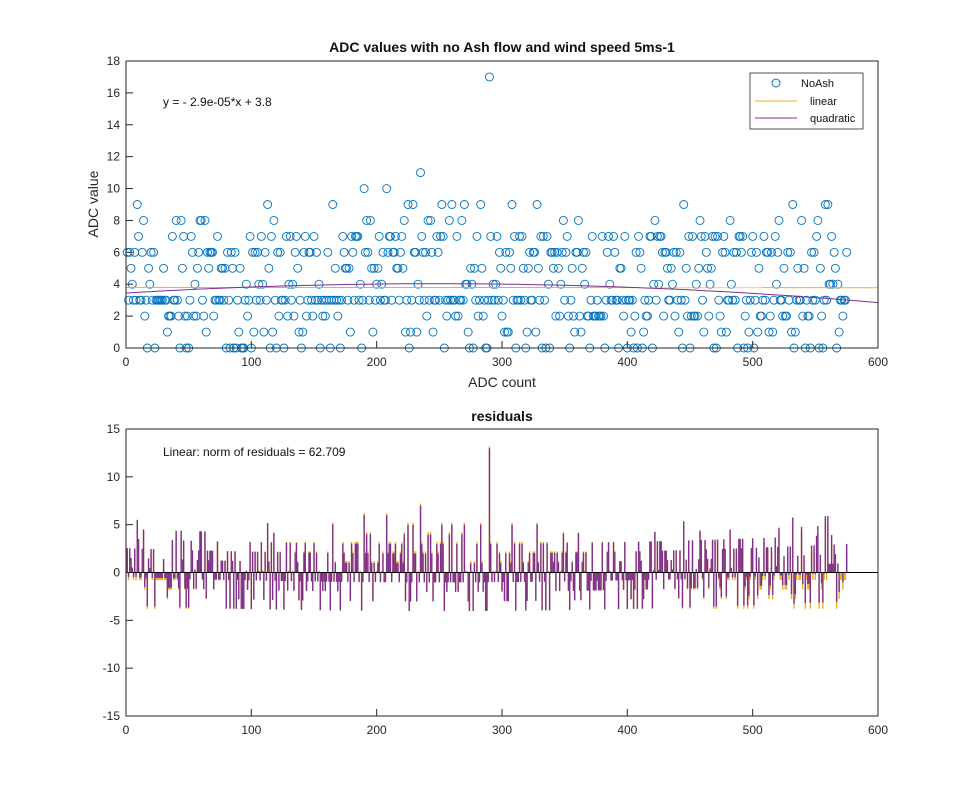 This screenshot has width=970, height=803. What do you see at coordinates (789, 576) in the screenshot?
I see `residual-bar-linear` at bounding box center [789, 576].